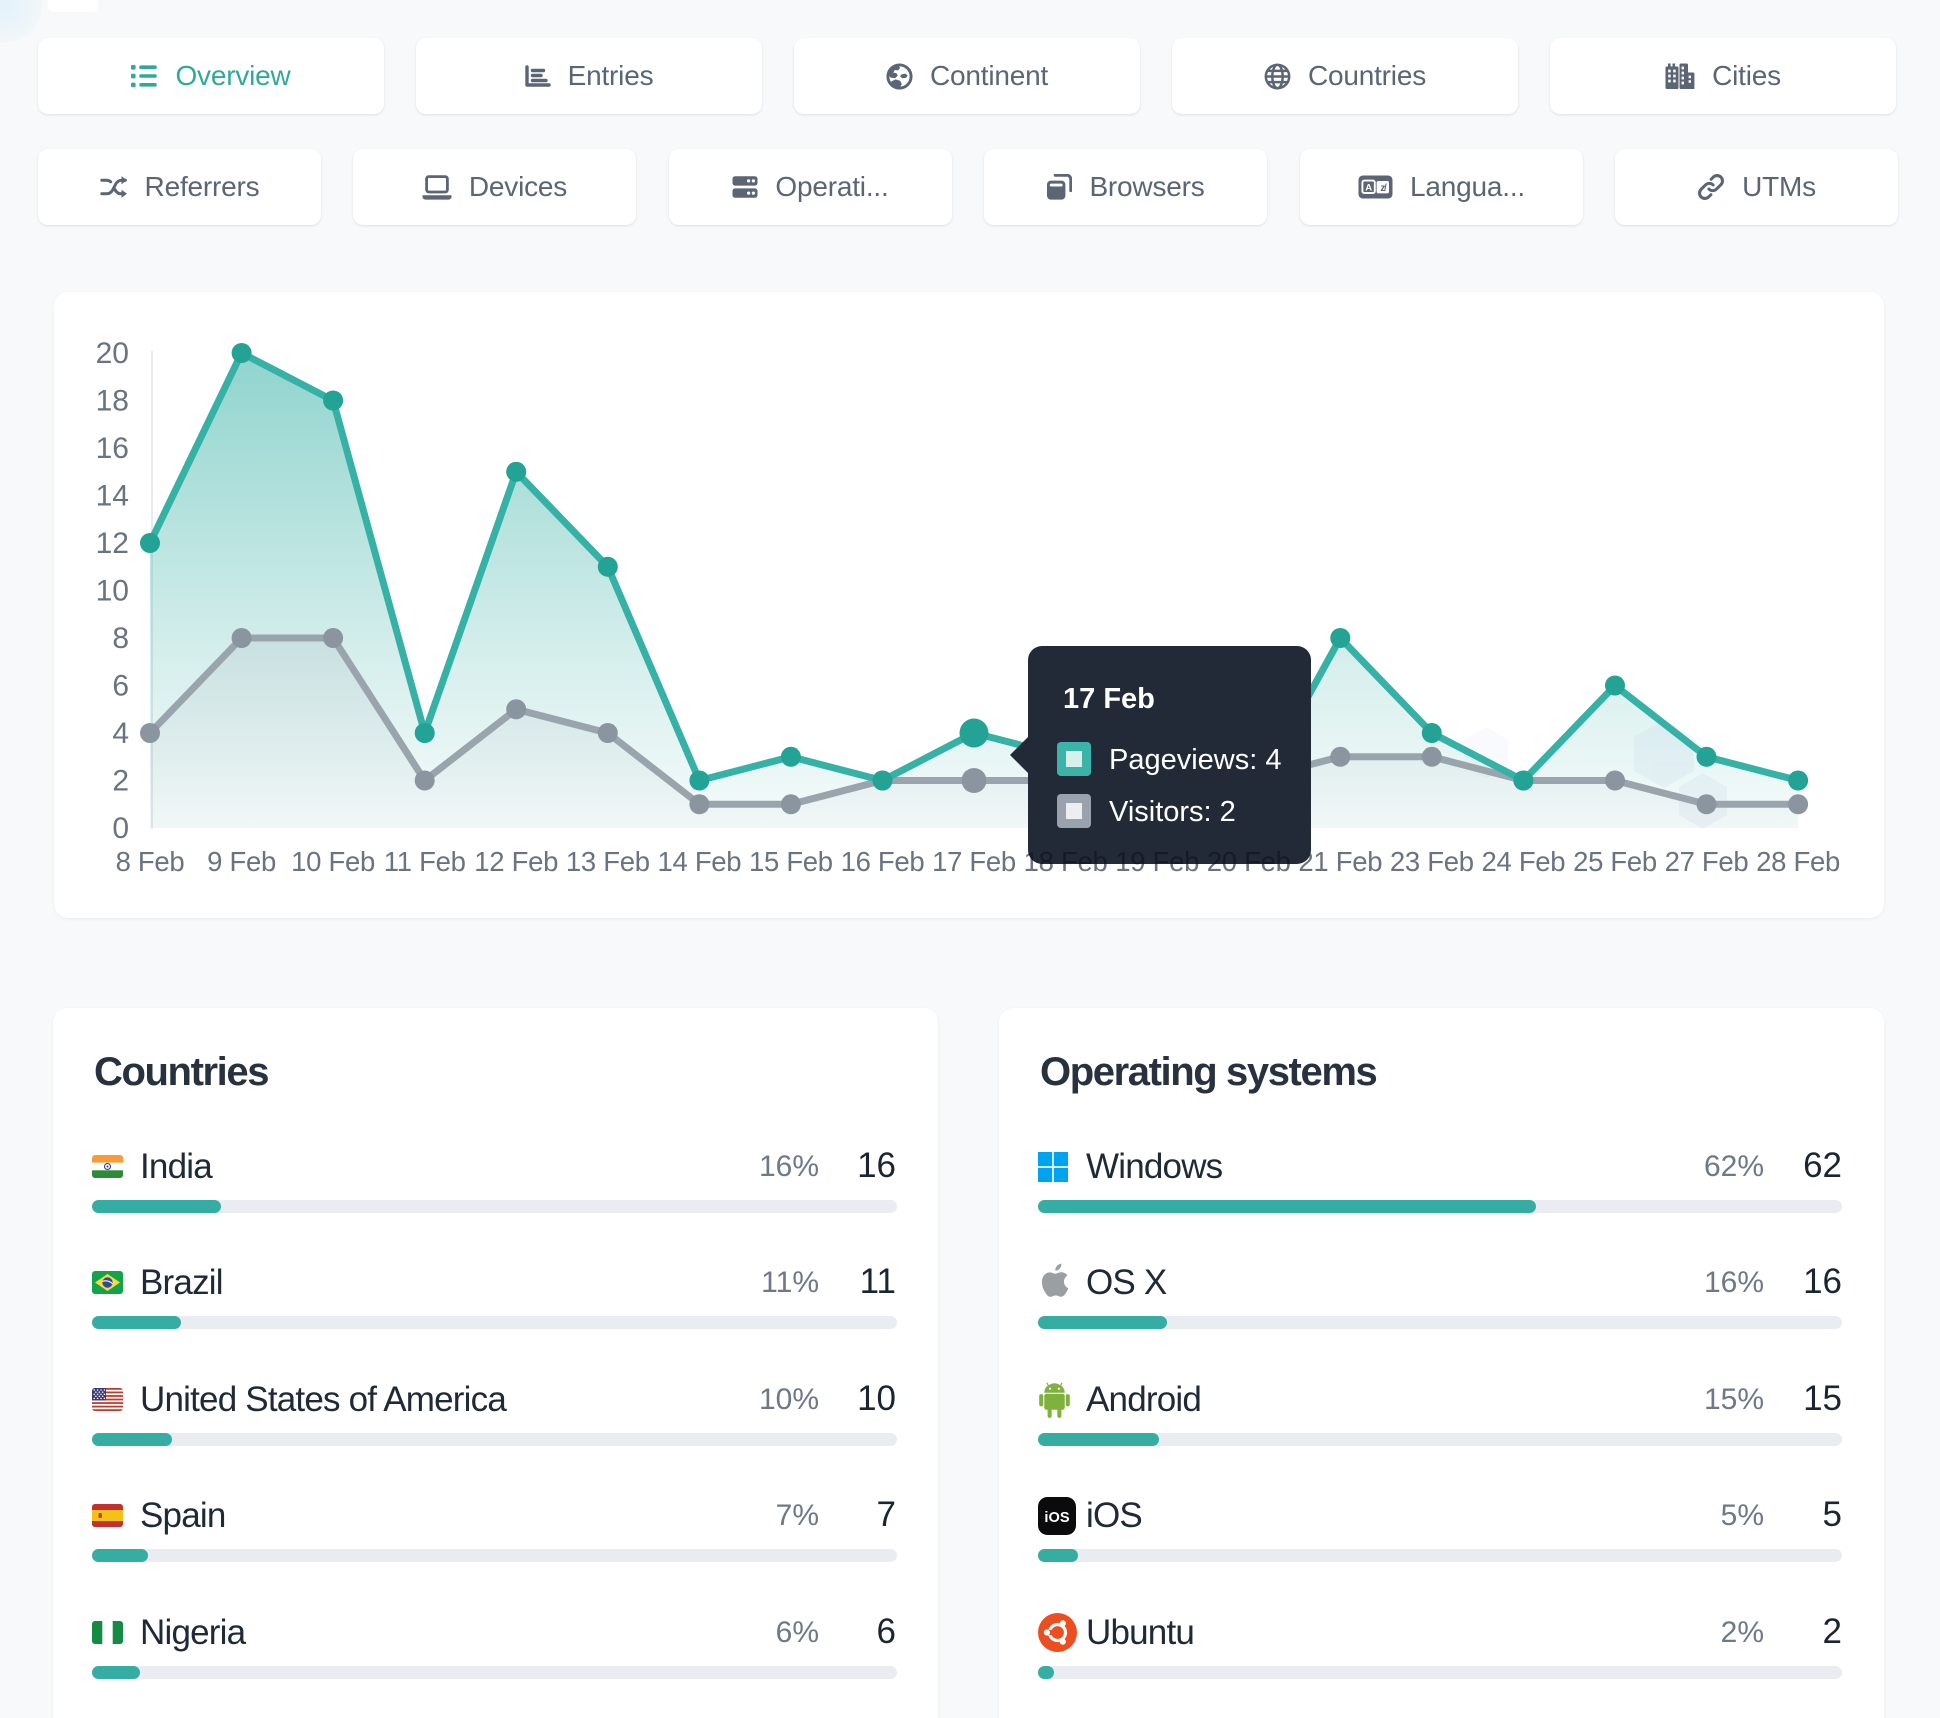  I want to click on svg-text: Visitors: 2, so click(1172, 812).